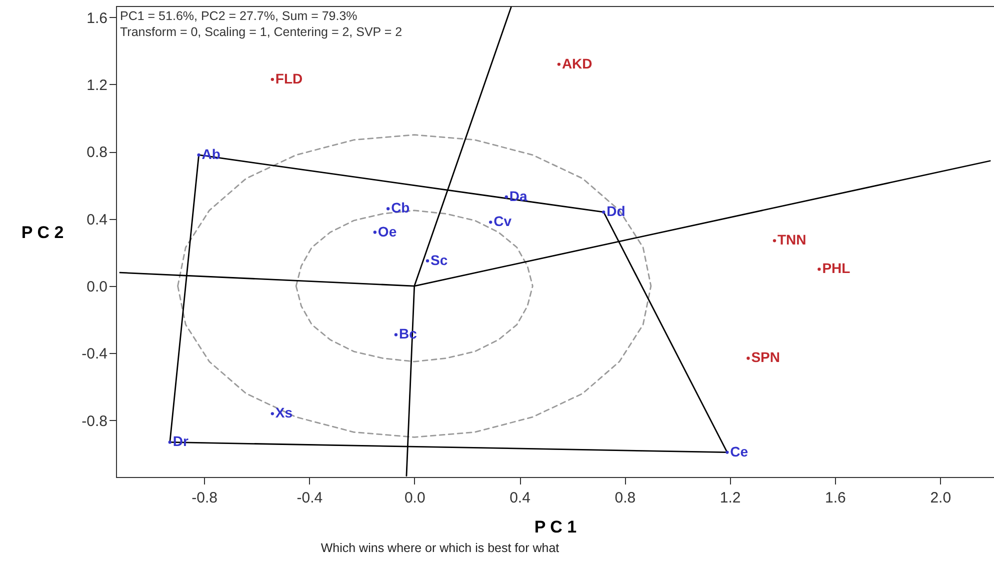 This screenshot has width=994, height=565. Describe the element at coordinates (261, 32) in the screenshot. I see `annotation: Transform = 0, Scaling = 1, Centering = 2, SVP = 2` at that location.